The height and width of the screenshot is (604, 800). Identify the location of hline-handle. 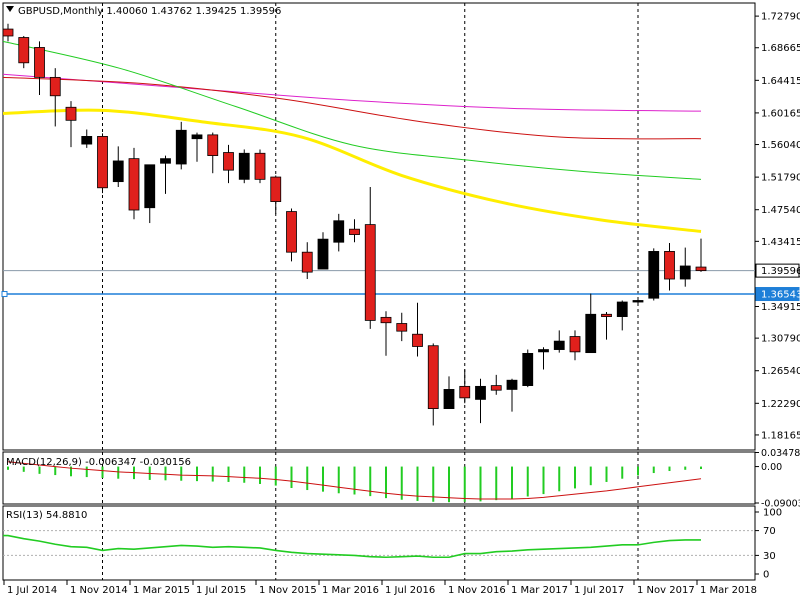
(4, 294).